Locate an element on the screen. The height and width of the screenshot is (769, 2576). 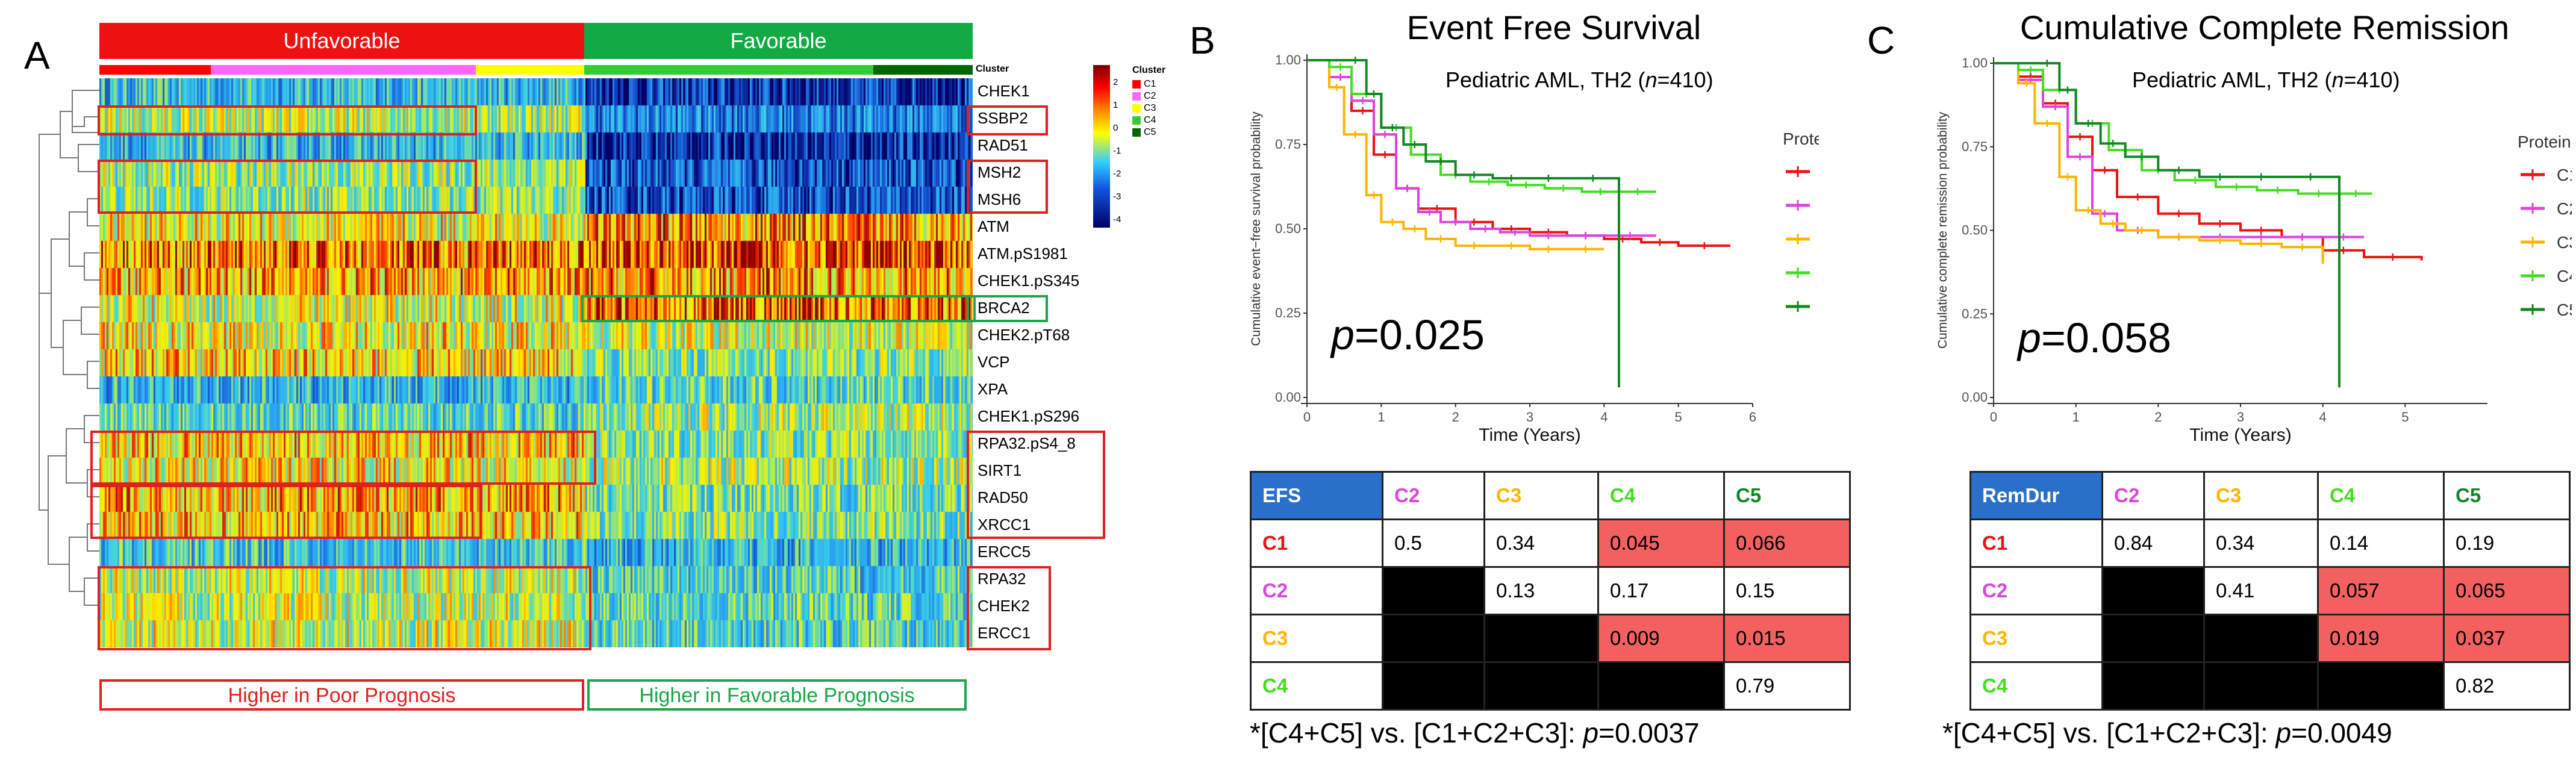
unfavorable-bar is located at coordinates (341, 41).